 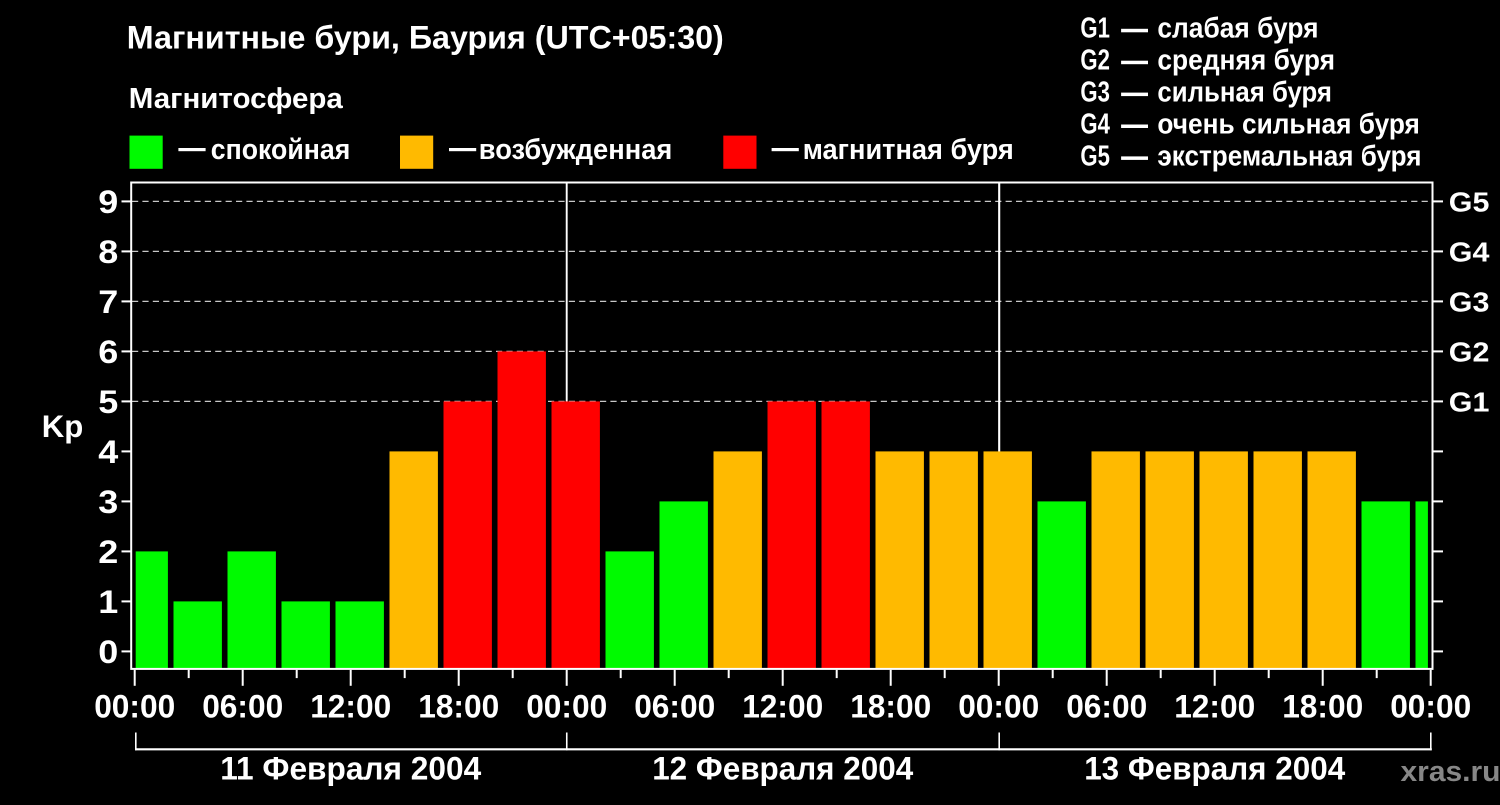 I want to click on svg-text: средняя буря, so click(x=1246, y=61).